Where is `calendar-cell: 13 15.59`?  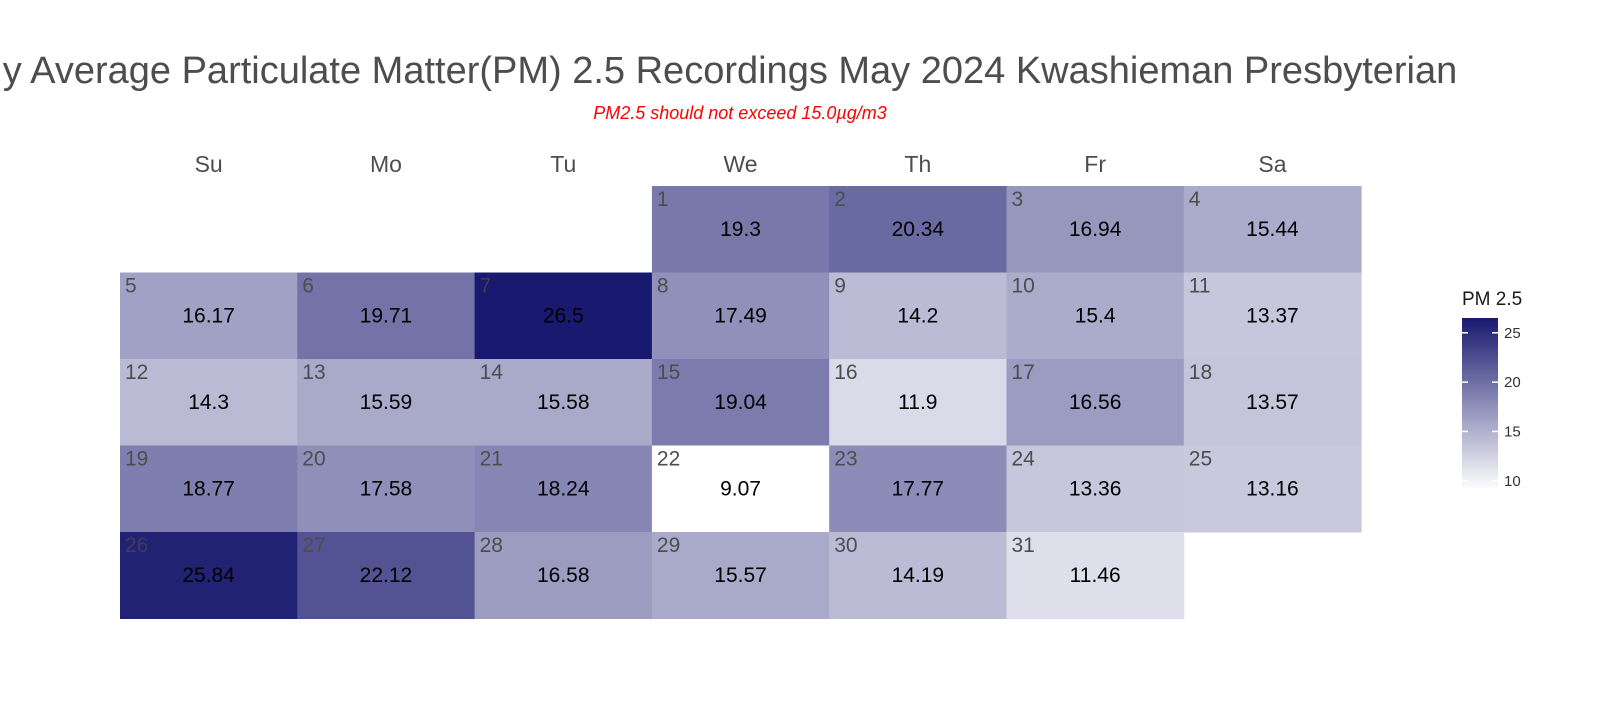 calendar-cell: 13 15.59 is located at coordinates (386, 402).